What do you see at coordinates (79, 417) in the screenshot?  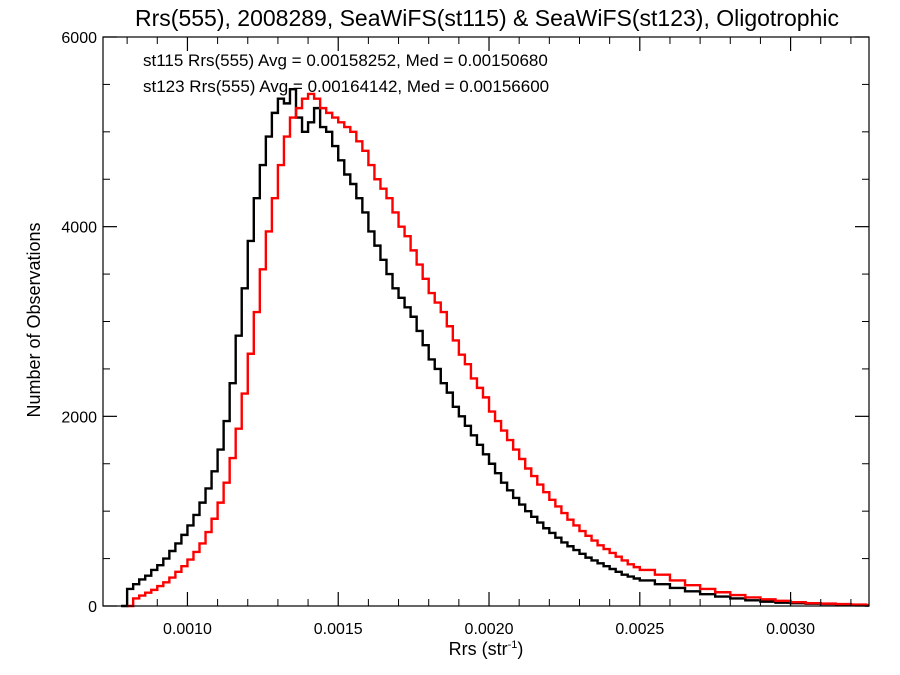 I see `y-tick-label: 2000` at bounding box center [79, 417].